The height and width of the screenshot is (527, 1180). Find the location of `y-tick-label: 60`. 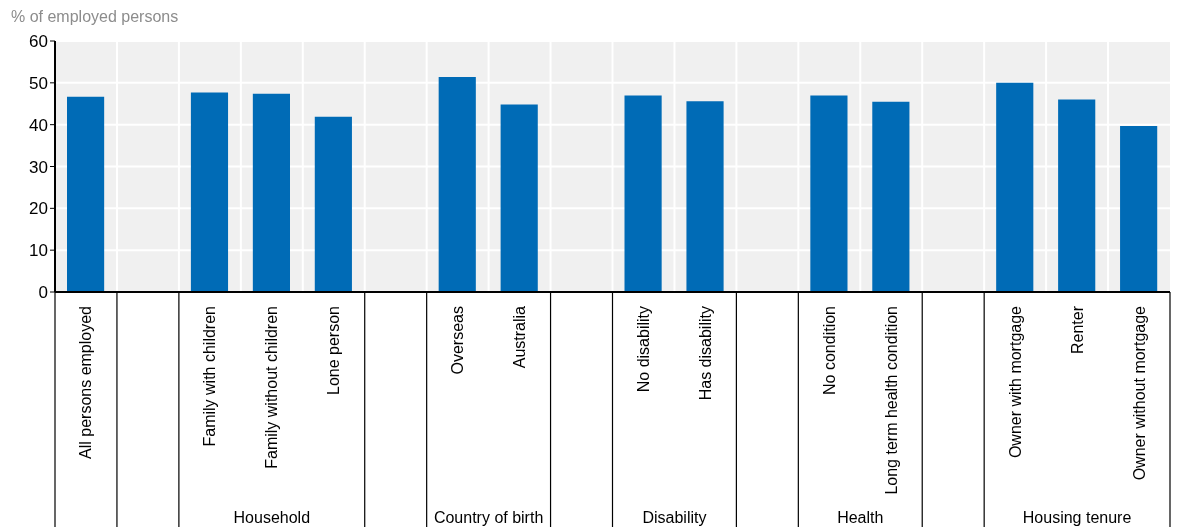

y-tick-label: 60 is located at coordinates (38, 42).